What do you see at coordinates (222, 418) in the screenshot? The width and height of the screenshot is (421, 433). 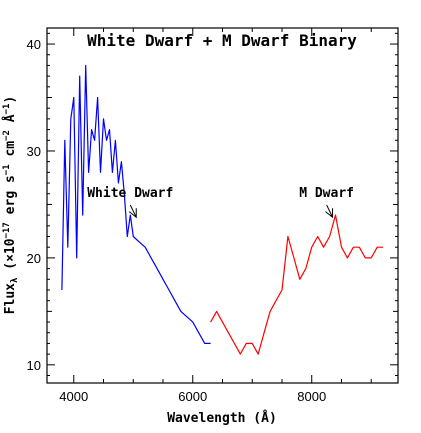 I see `x-axis-label: Wavelength (Å)` at bounding box center [222, 418].